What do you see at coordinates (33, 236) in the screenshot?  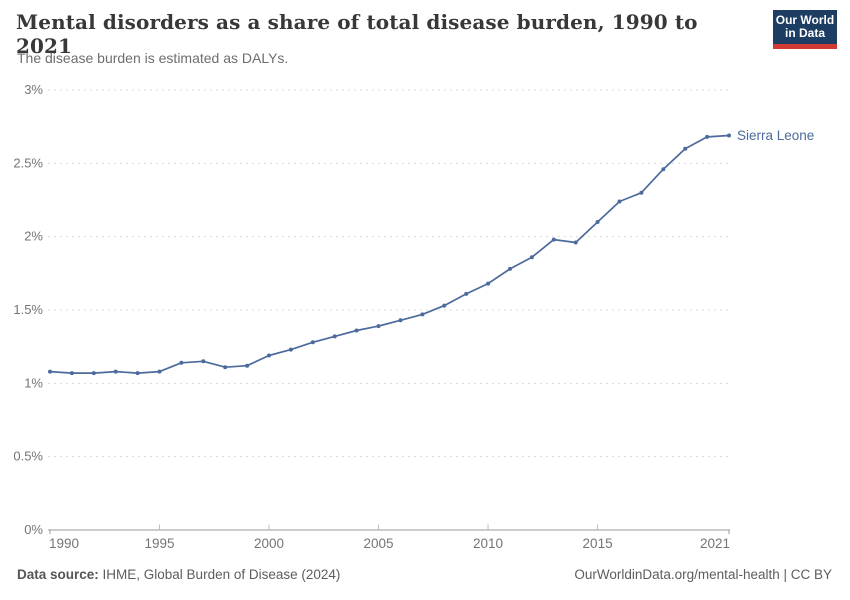 I see `y-axis-label: 2%` at bounding box center [33, 236].